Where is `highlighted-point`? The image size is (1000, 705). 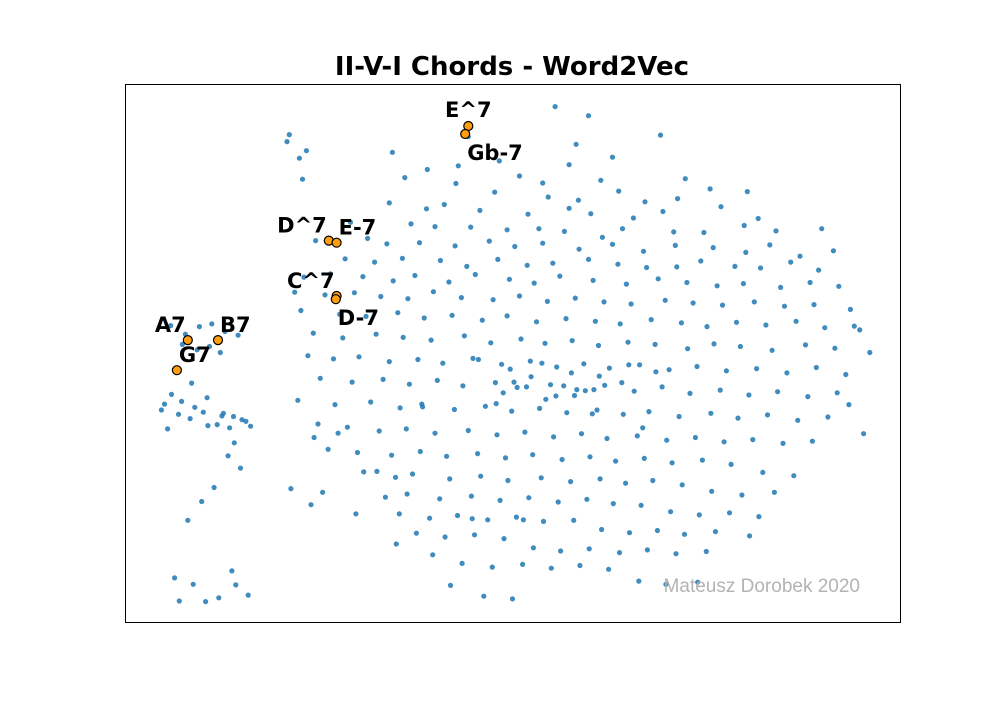
highlighted-point is located at coordinates (176, 370).